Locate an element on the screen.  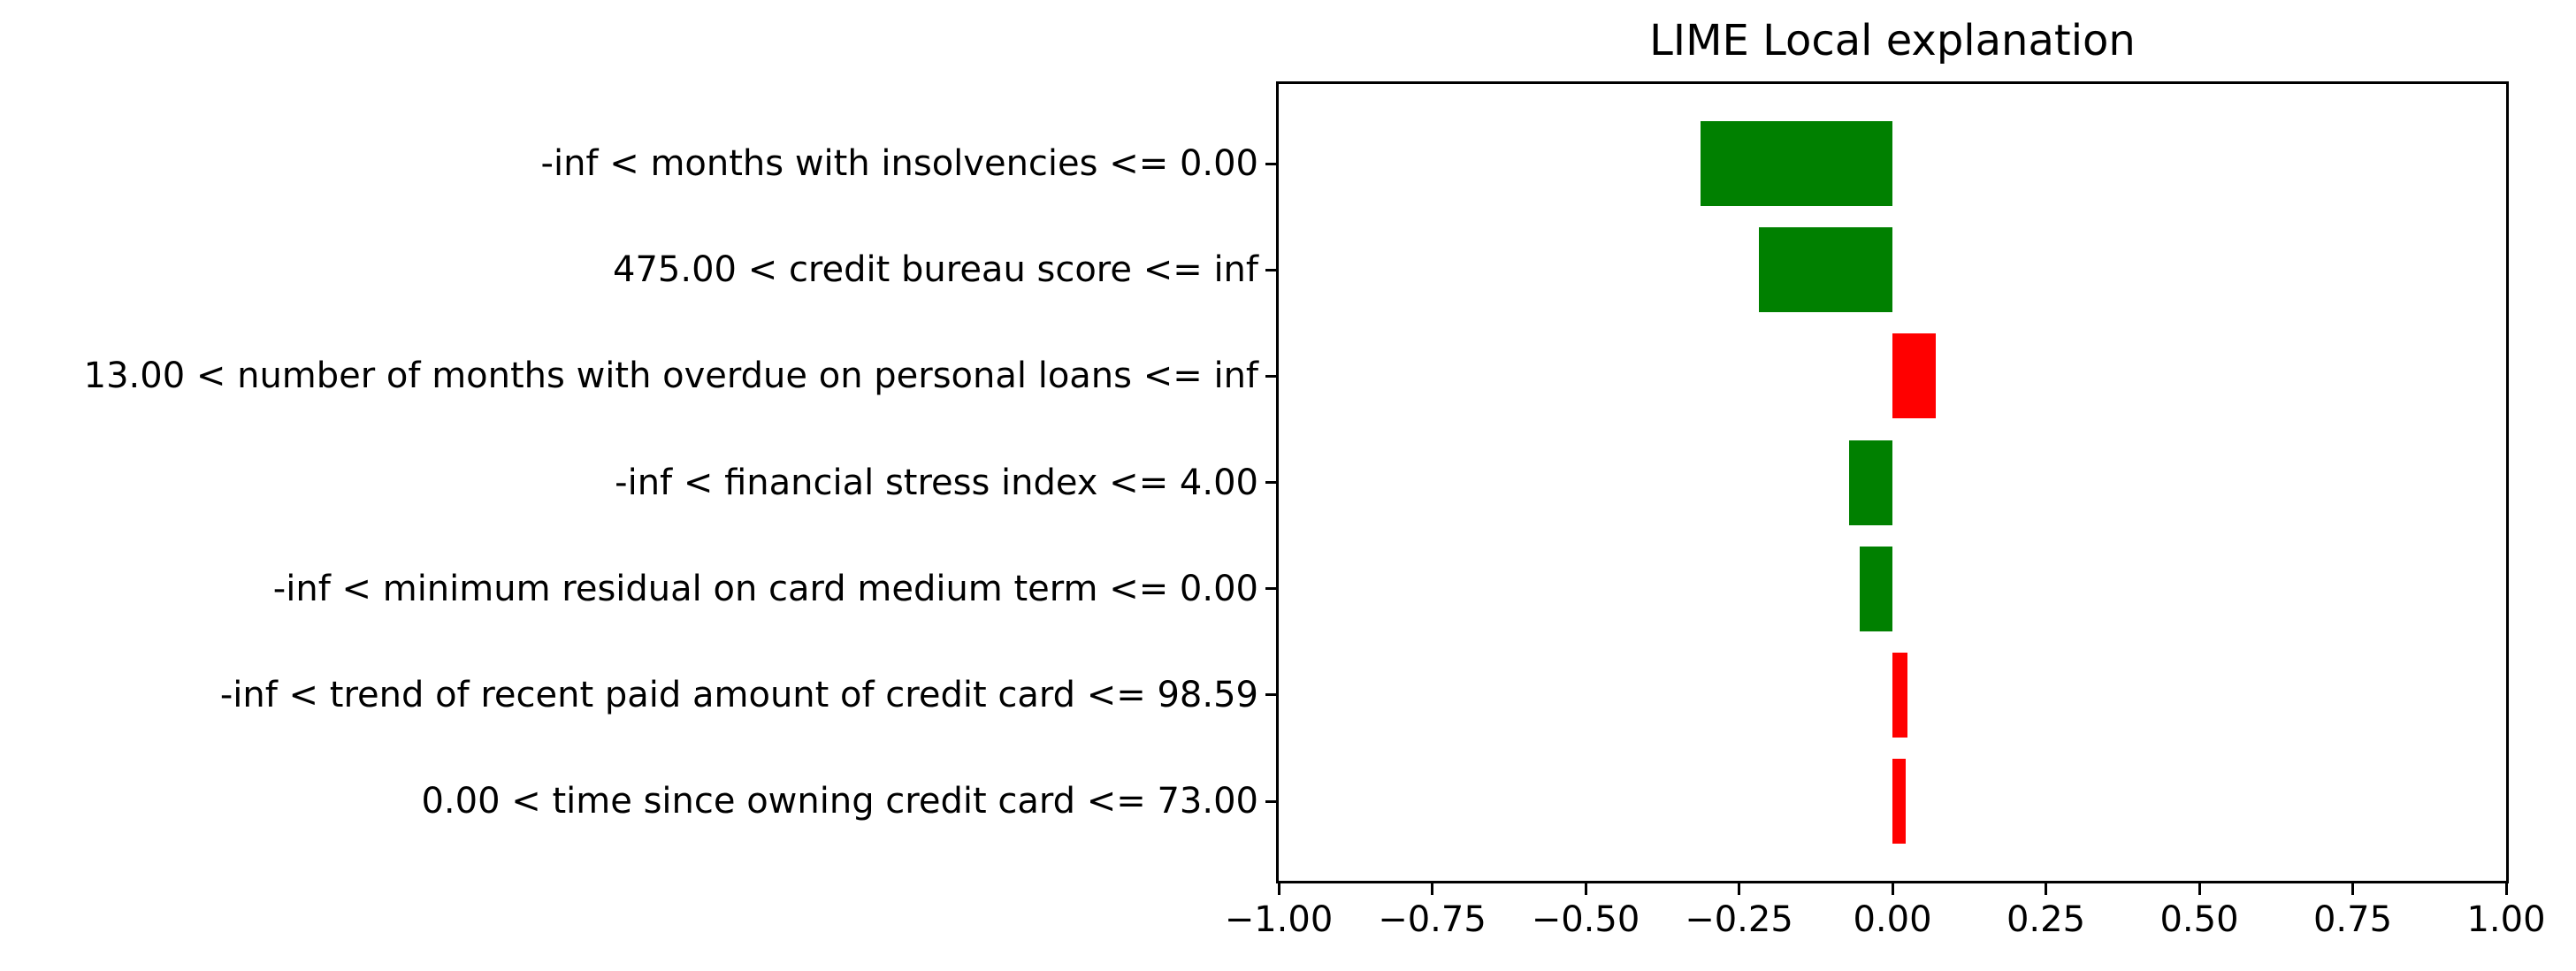
category-label: 475.00 < credit bureau score <= inf is located at coordinates (935, 270).